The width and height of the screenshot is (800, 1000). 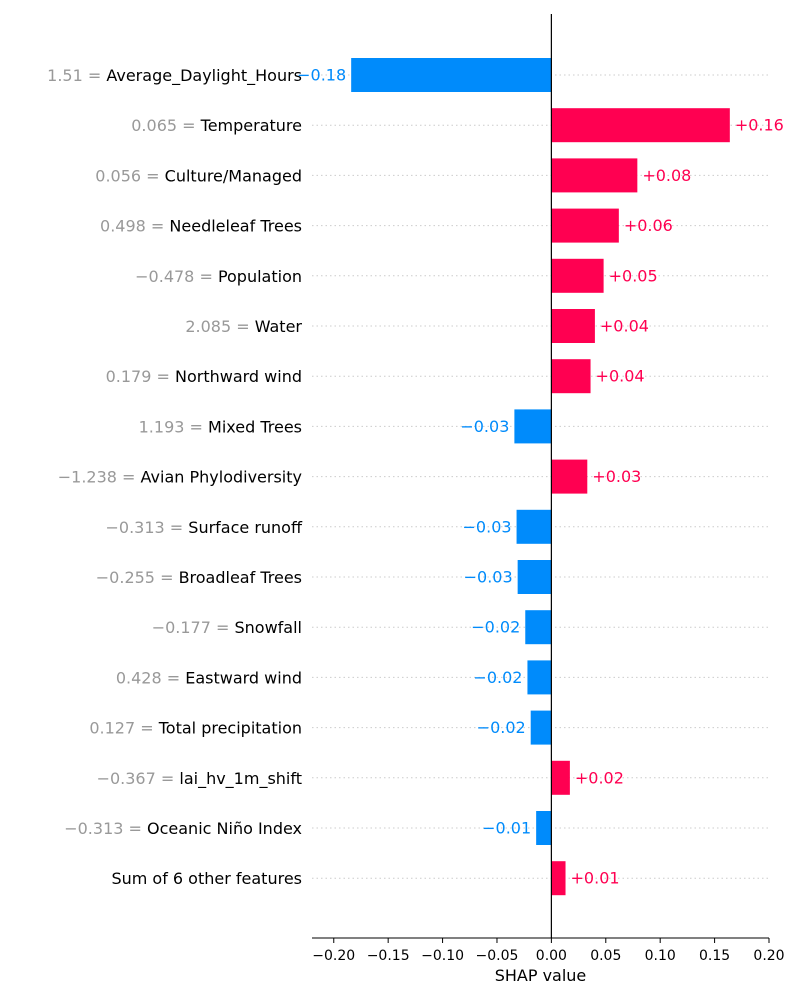 I want to click on feature-value: 0.428 =, so click(x=150, y=677).